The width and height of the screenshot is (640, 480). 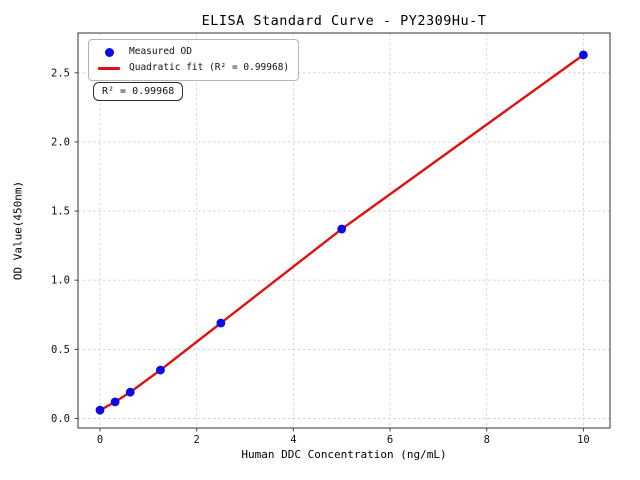 I want to click on scatter-dot-marker-icon, so click(x=109, y=52).